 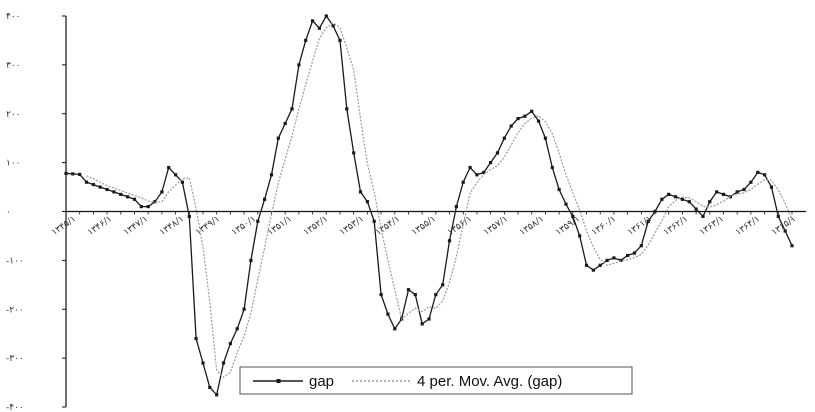 I want to click on y-tick-label: ۱۰۰, so click(x=13, y=164).